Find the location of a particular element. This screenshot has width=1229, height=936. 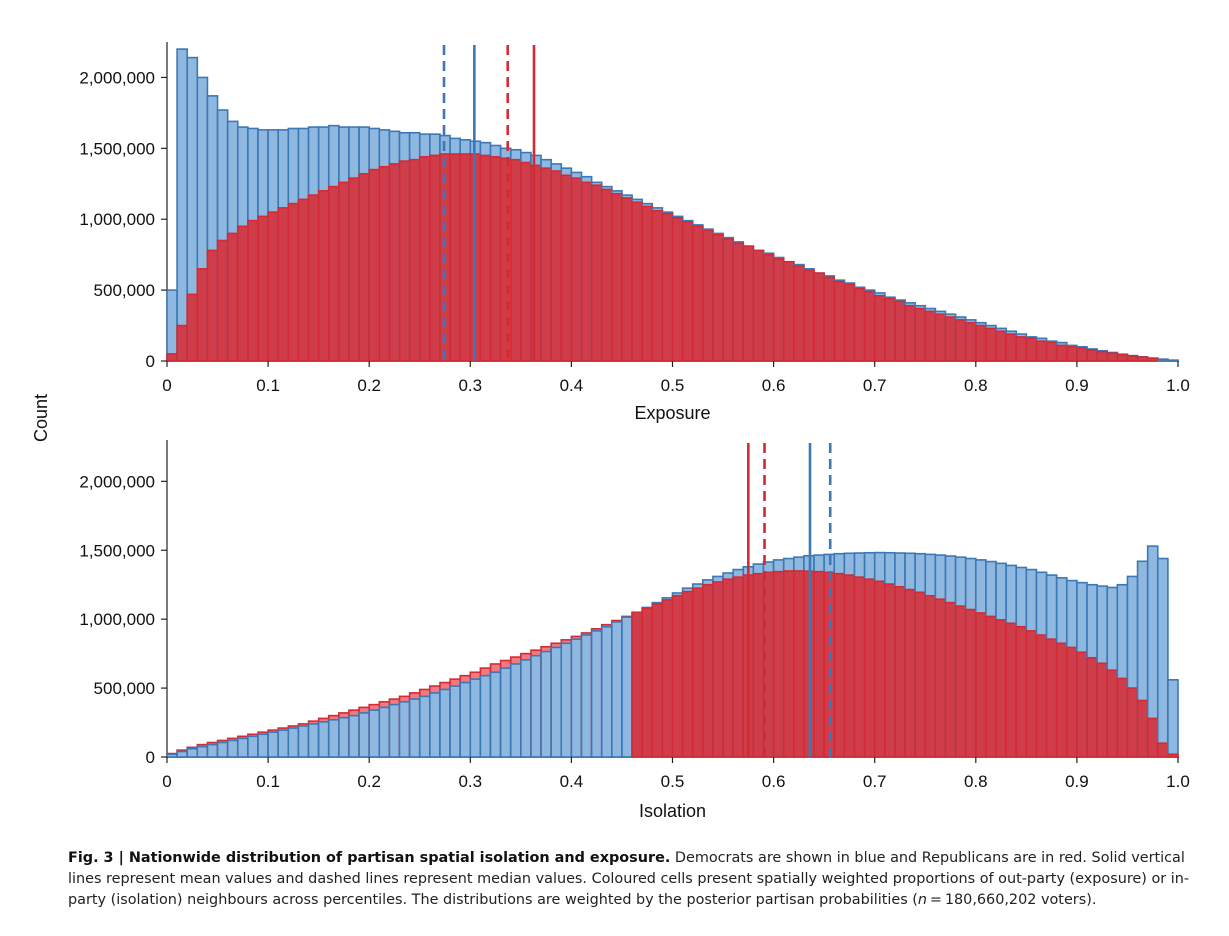

x-tick-label: 0.7 is located at coordinates (875, 781).